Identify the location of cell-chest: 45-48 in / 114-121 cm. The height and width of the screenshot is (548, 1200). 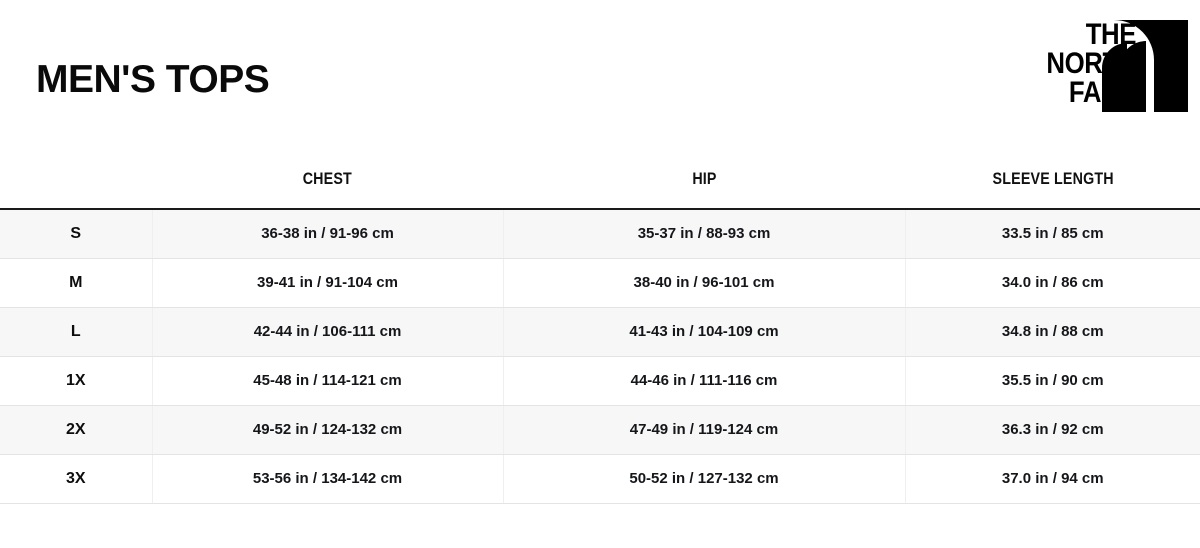
(328, 381).